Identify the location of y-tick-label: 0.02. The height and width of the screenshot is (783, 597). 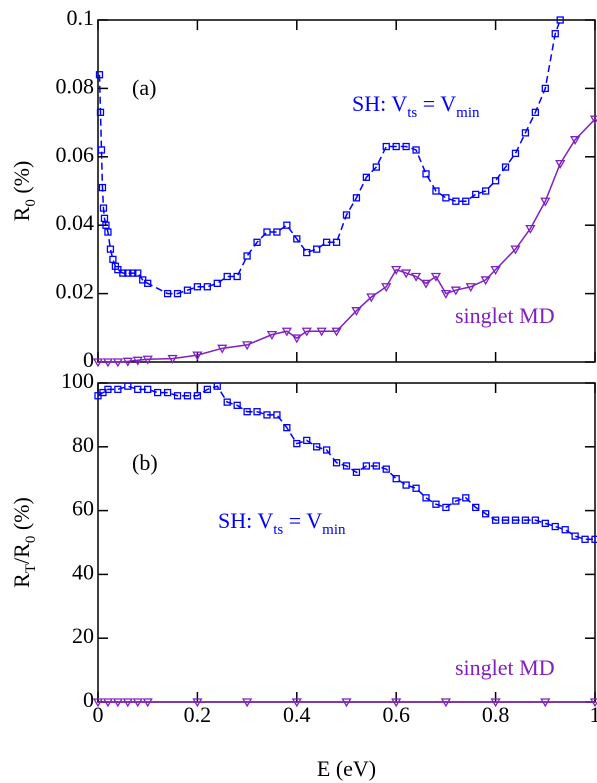
(75, 291).